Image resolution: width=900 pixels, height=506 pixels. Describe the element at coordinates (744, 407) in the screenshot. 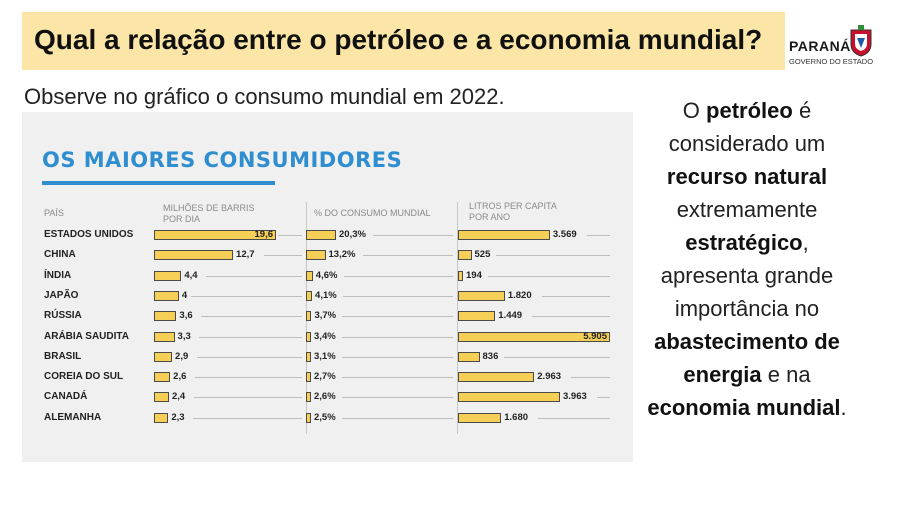

I see `side-text-bold: economia mundial` at that location.